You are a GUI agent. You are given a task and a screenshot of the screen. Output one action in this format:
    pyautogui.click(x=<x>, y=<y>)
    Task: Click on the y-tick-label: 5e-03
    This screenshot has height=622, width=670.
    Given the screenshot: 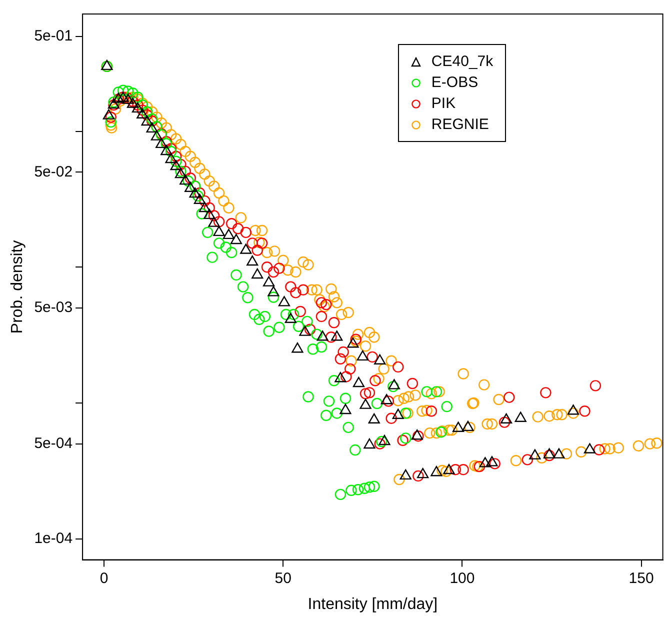 What is the action you would take?
    pyautogui.click(x=53, y=307)
    